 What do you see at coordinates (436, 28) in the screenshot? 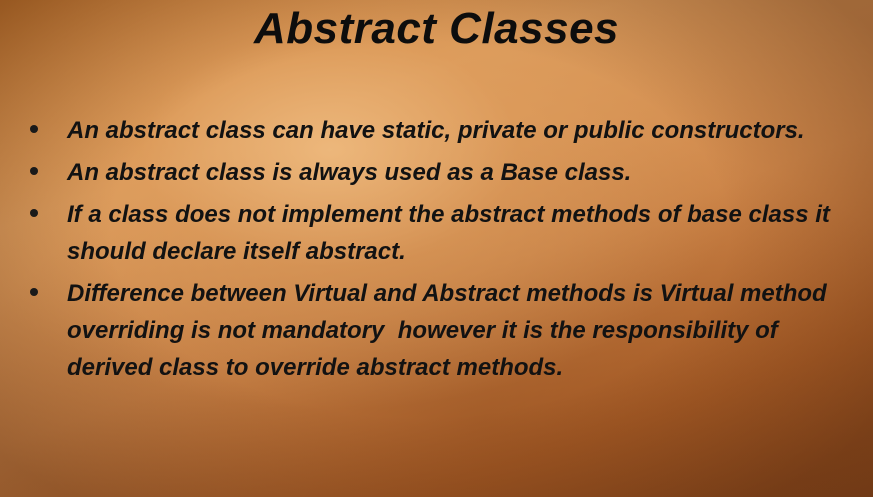
I see `slide-title: Abstract Classes` at bounding box center [436, 28].